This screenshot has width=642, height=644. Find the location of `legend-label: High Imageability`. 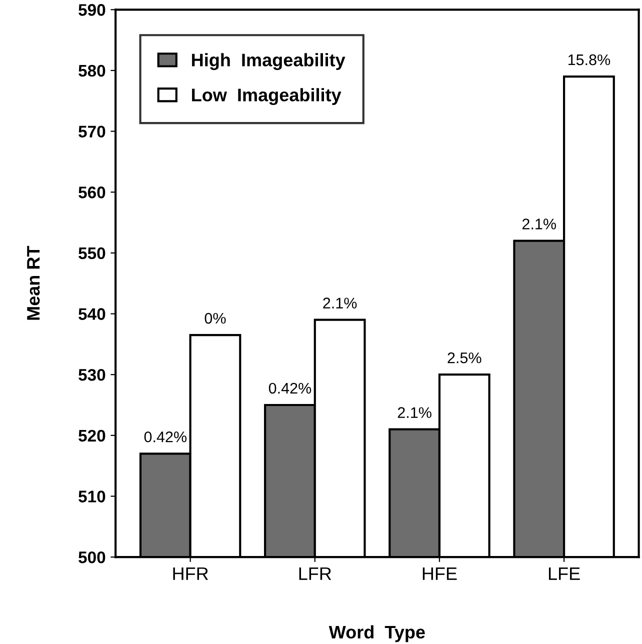

legend-label: High Imageability is located at coordinates (269, 61).